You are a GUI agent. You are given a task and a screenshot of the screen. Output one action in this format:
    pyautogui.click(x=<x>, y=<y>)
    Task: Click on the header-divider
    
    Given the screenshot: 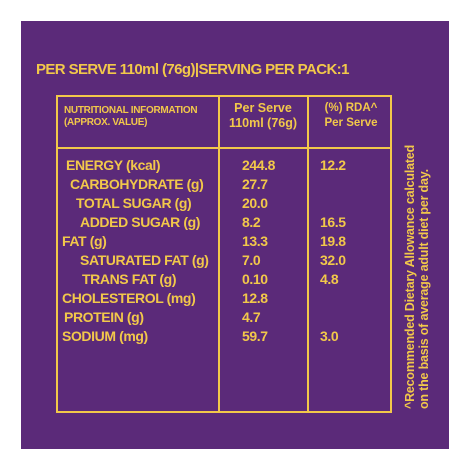 What is the action you would take?
    pyautogui.click(x=224, y=148)
    